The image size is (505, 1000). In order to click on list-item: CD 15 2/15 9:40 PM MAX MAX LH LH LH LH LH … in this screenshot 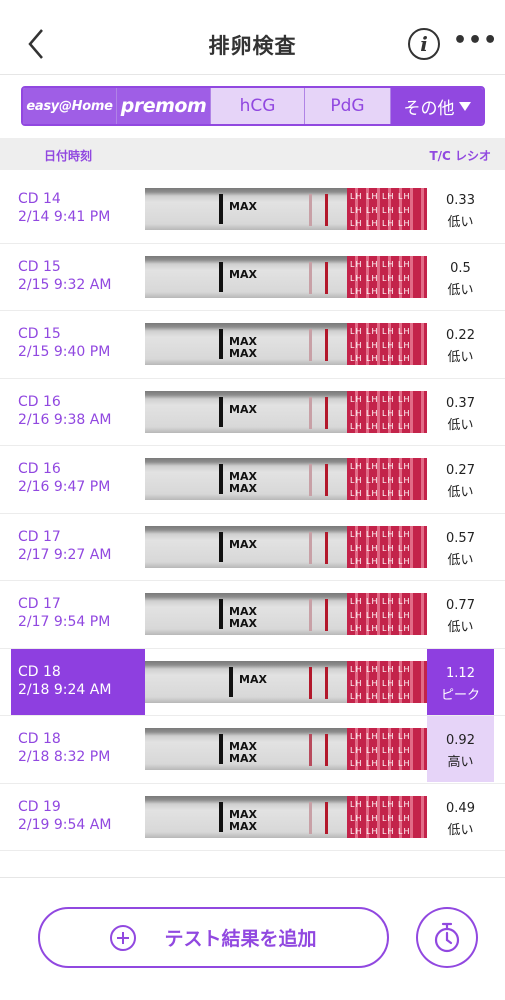, I will do `click(252, 345)`.